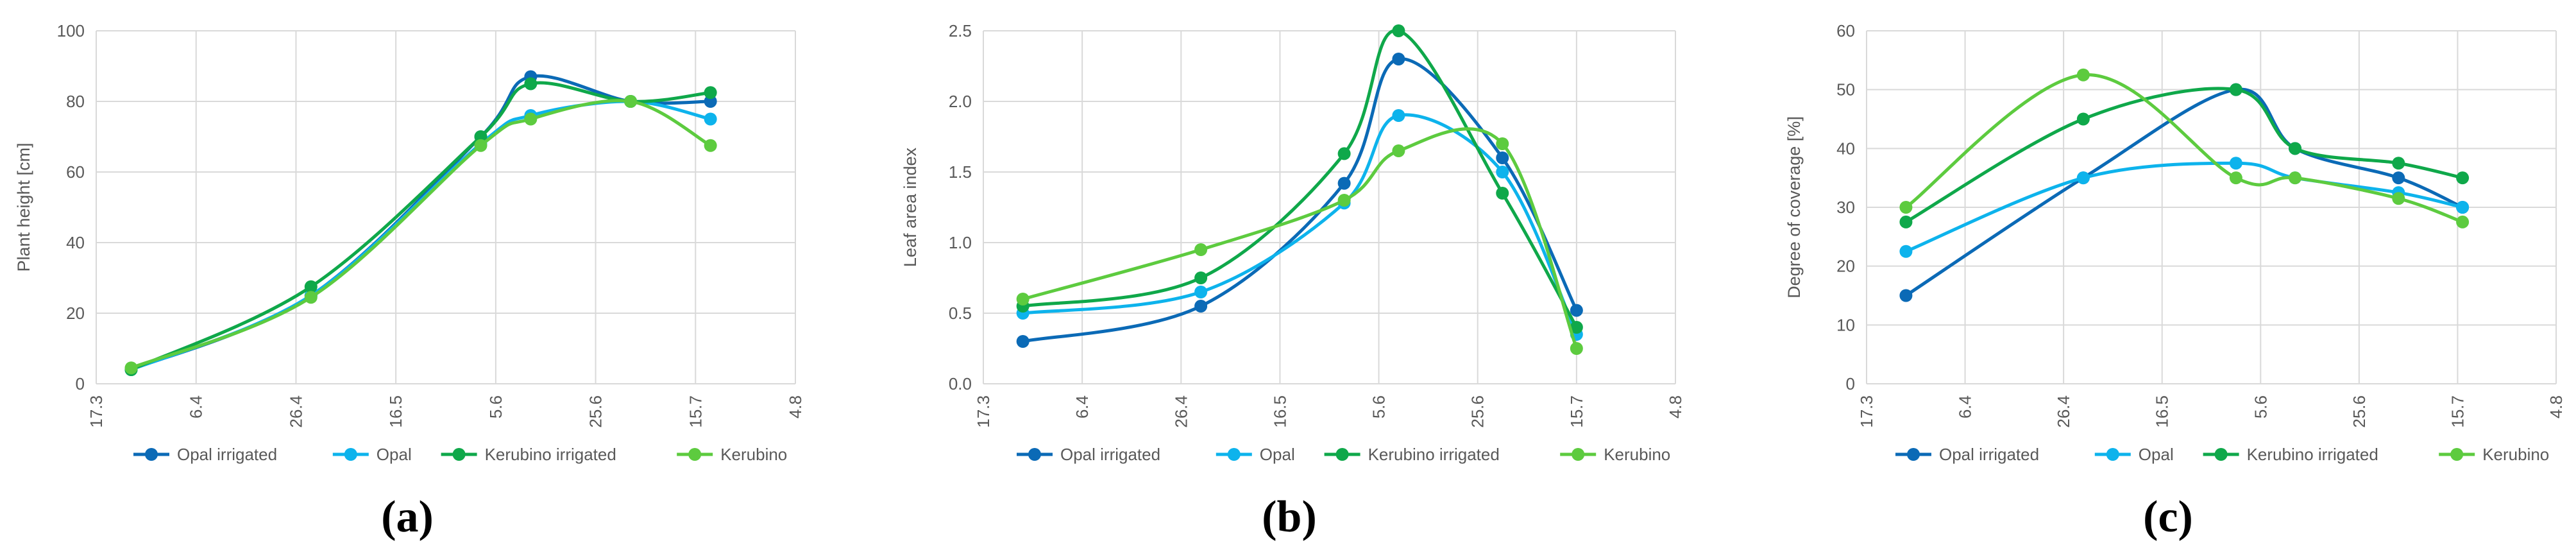 The width and height of the screenshot is (2576, 559). I want to click on y-tick-label: 0.0, so click(960, 383).